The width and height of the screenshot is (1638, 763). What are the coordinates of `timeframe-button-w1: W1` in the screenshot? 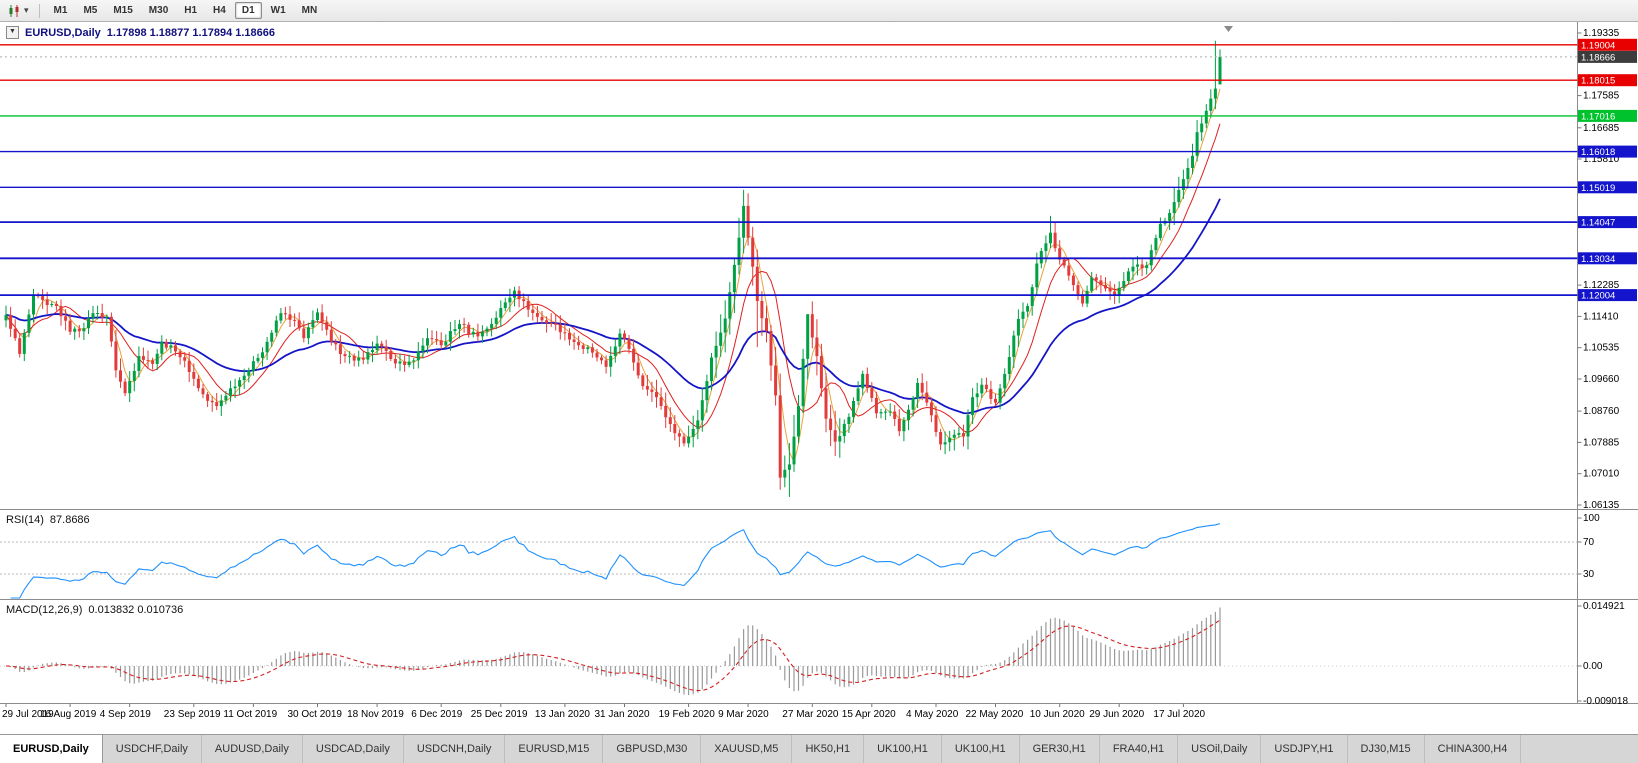 It's located at (278, 10).